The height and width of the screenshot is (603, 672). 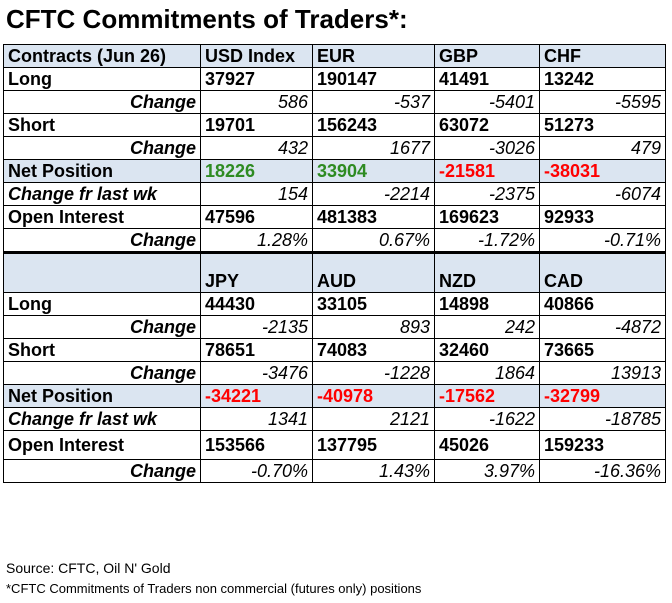 What do you see at coordinates (602, 217) in the screenshot?
I see `open-interest-value: 92933` at bounding box center [602, 217].